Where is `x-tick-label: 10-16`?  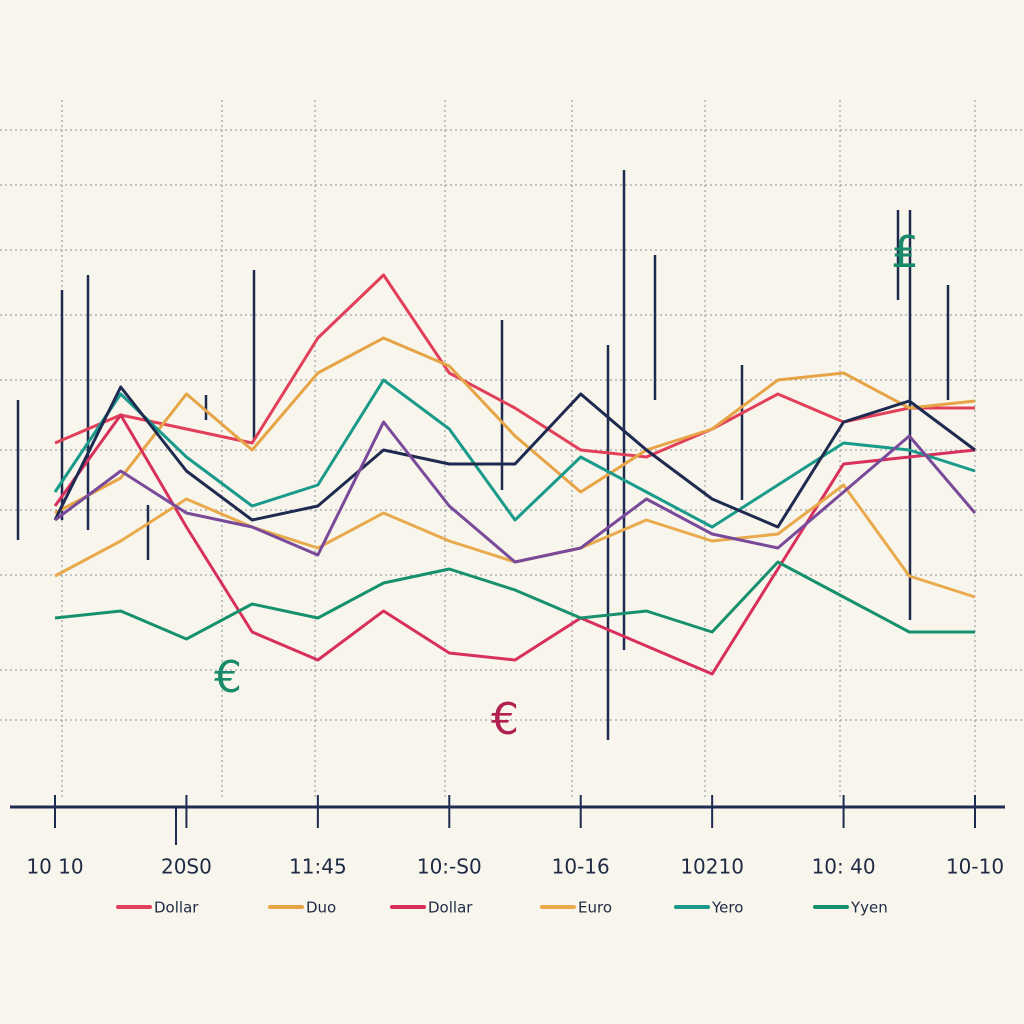 x-tick-label: 10-16 is located at coordinates (581, 867).